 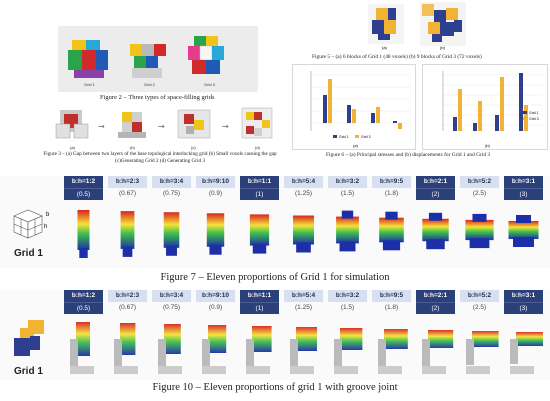 What do you see at coordinates (72, 147) in the screenshot?
I see `figure-3a-label: (a)` at bounding box center [72, 147].